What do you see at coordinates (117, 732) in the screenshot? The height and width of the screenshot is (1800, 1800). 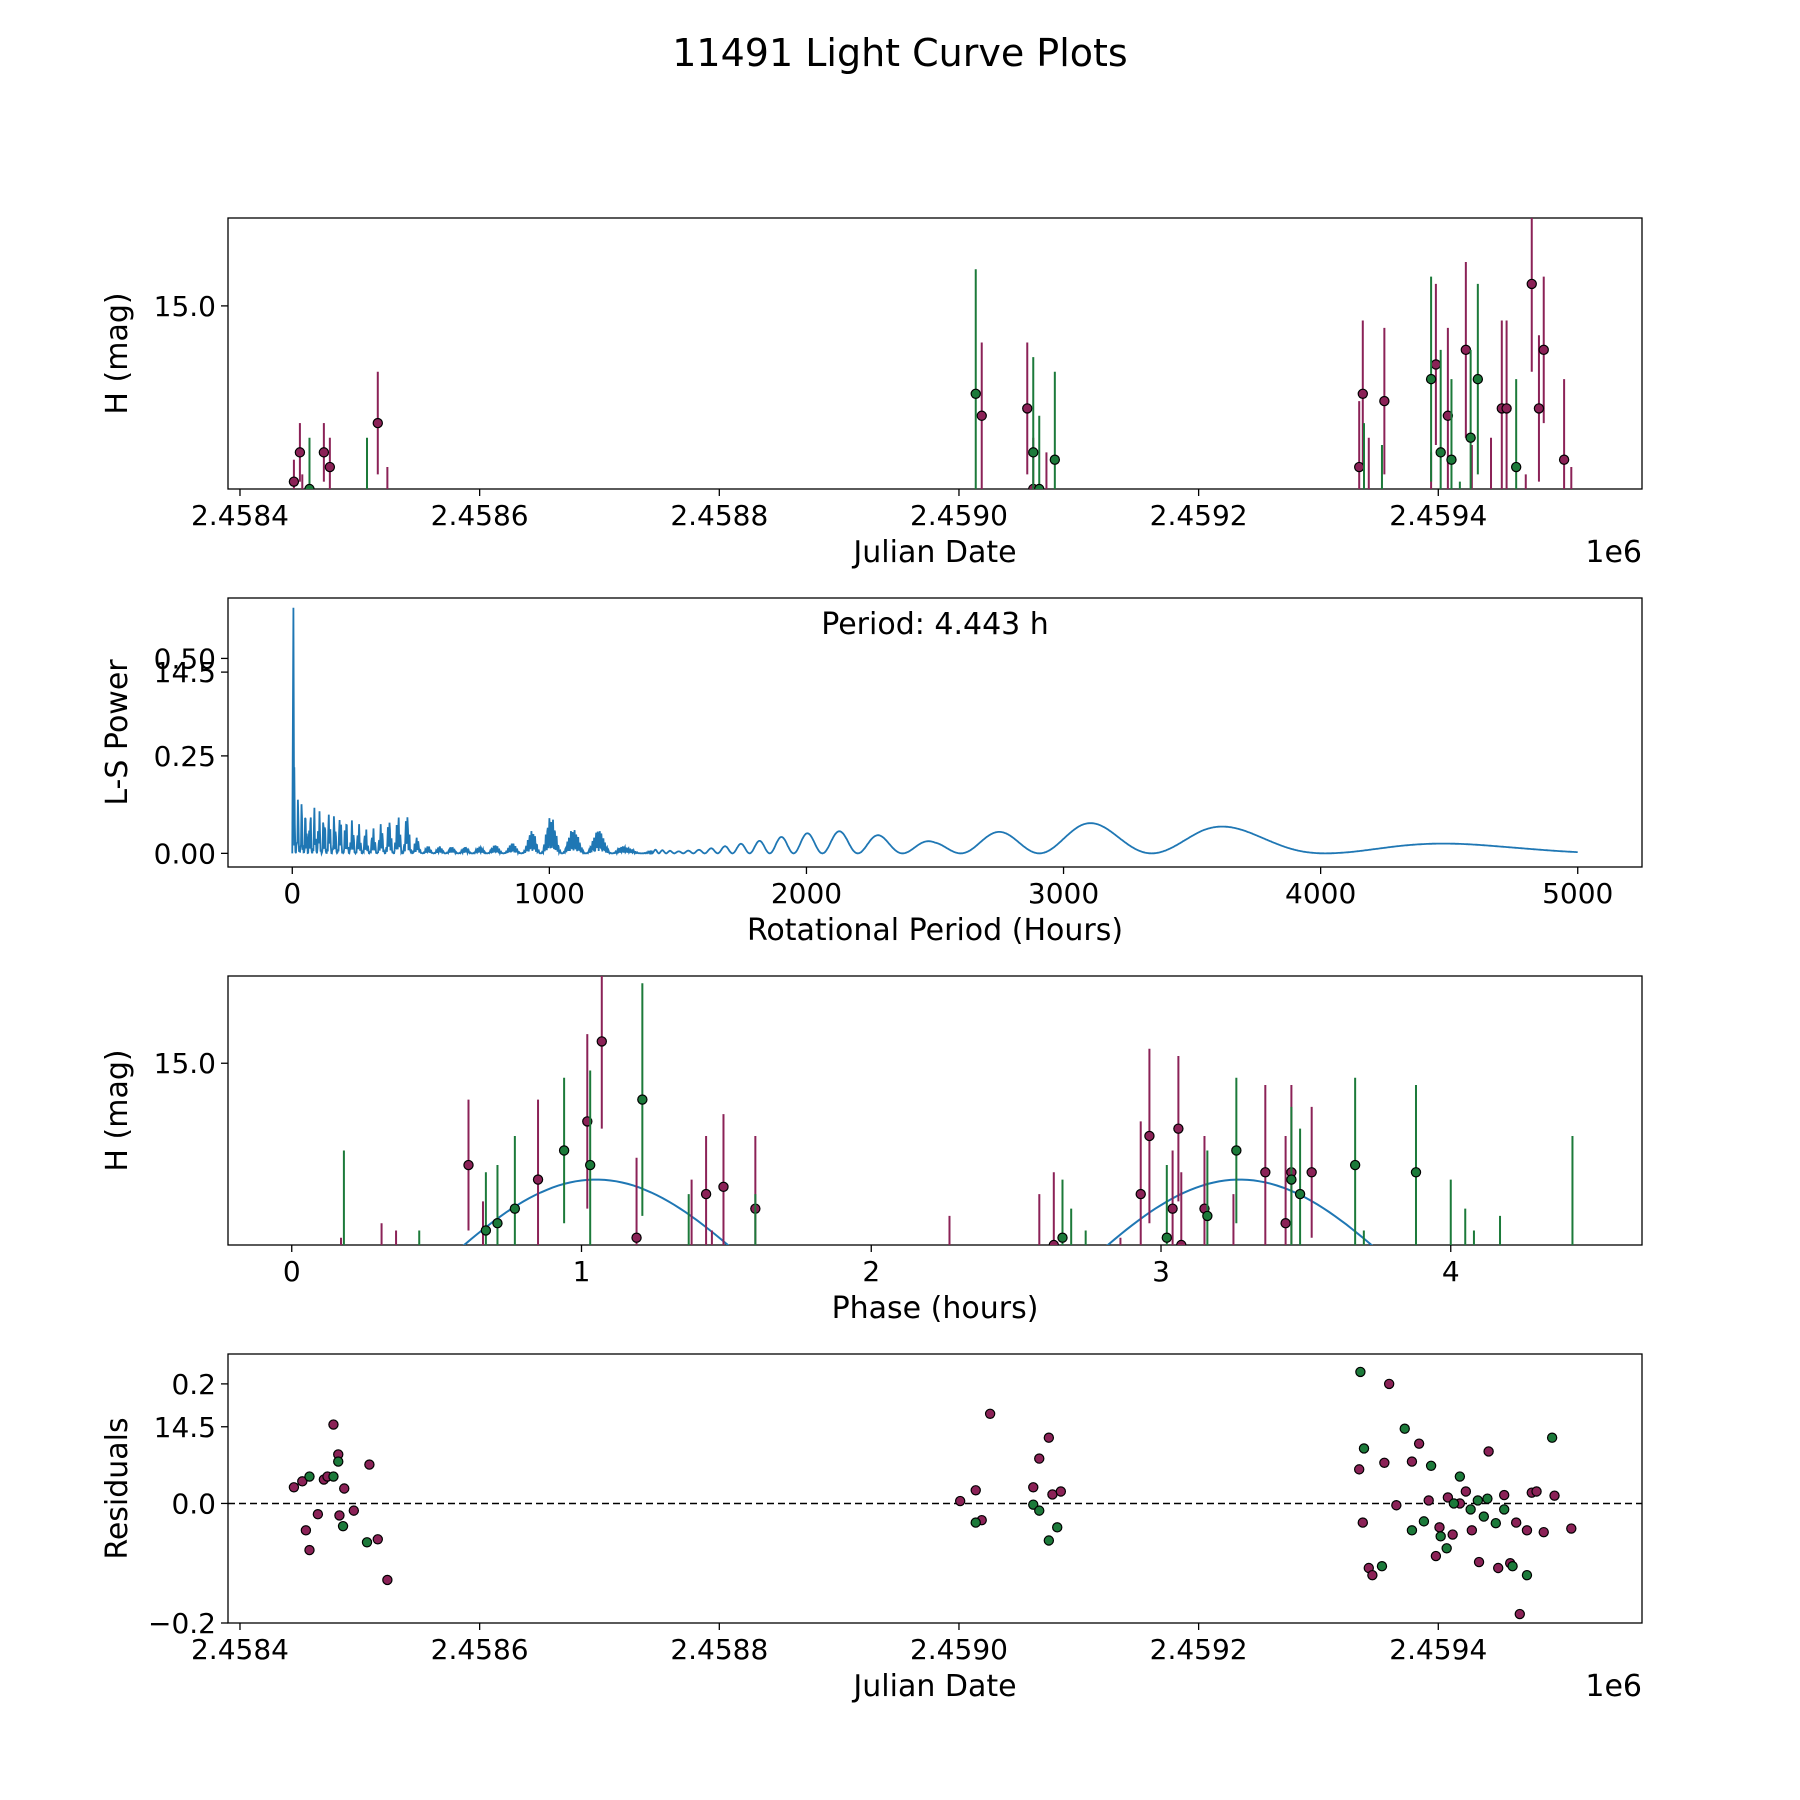 I see `periodogram-ylabel: L-S Power` at bounding box center [117, 732].